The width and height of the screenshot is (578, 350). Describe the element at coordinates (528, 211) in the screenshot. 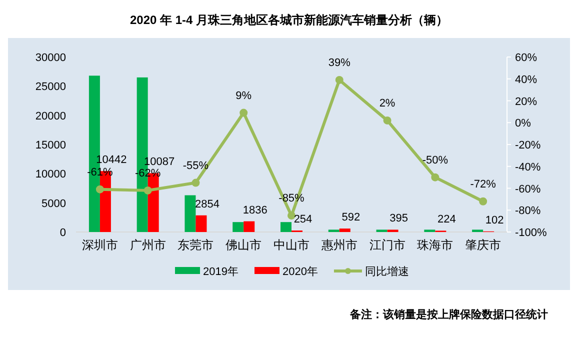

I see `y2-tick-label: -80%` at that location.